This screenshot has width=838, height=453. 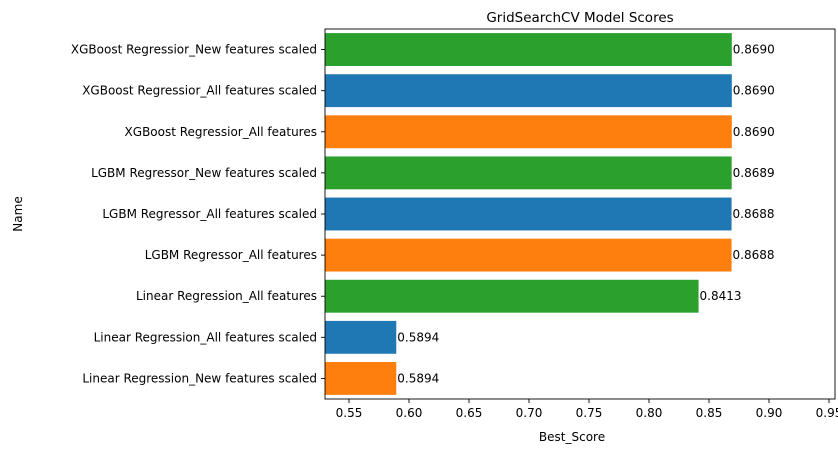 I want to click on y-tick-label: Linear Regression_All features scaled, so click(x=205, y=337).